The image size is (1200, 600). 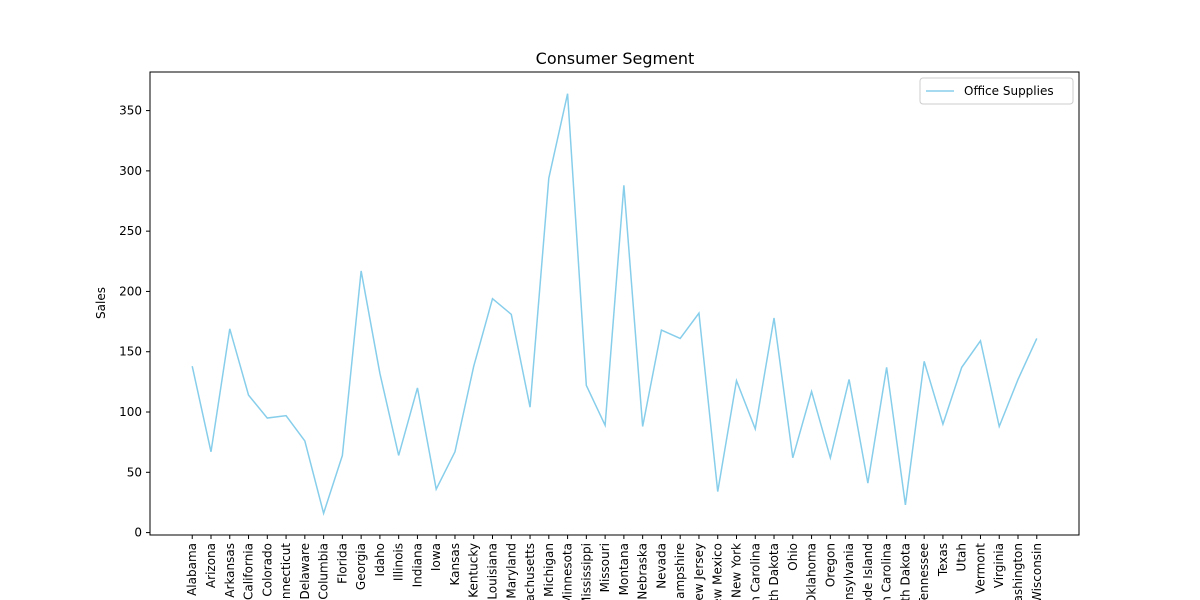 What do you see at coordinates (130, 291) in the screenshot?
I see `y-tick-label: 200` at bounding box center [130, 291].